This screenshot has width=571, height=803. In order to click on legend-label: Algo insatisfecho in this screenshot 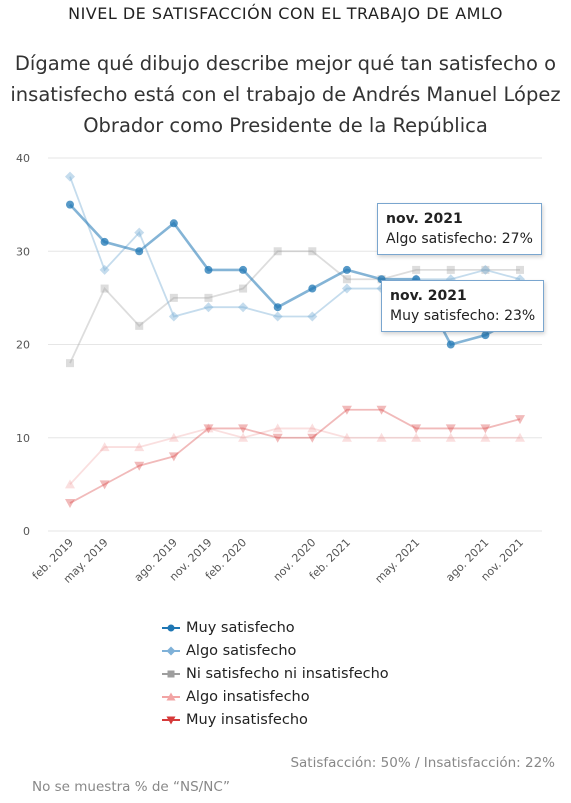, I will do `click(248, 696)`.